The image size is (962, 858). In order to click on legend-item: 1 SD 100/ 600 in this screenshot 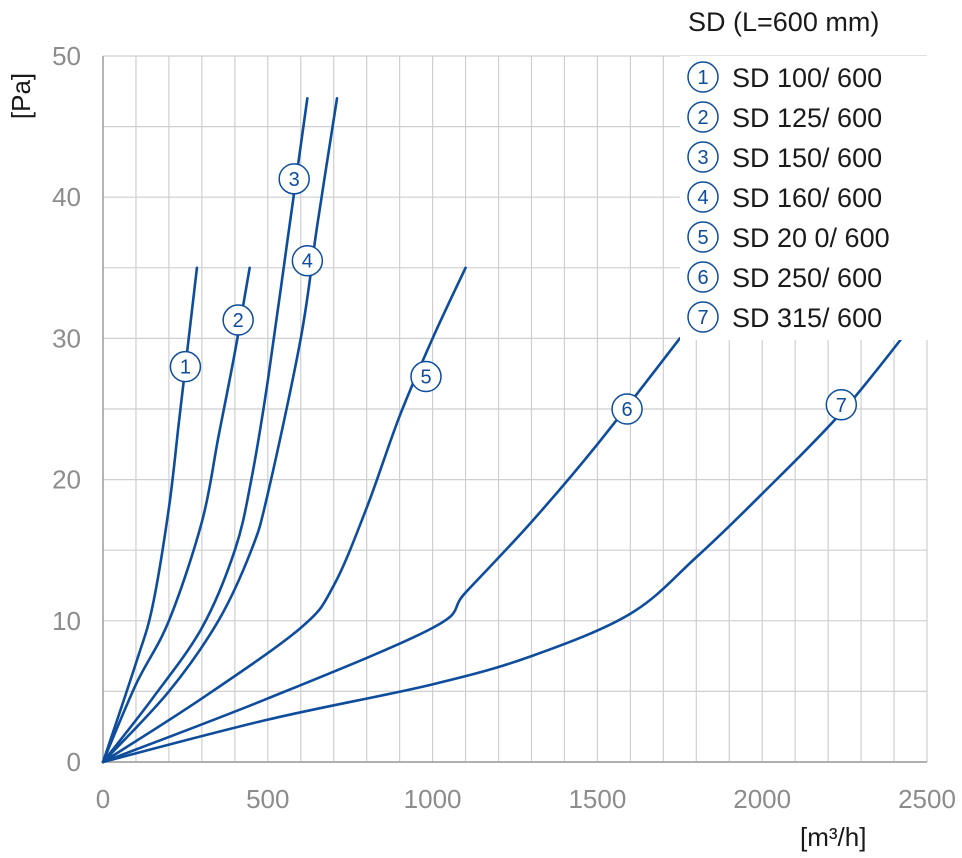, I will do `click(784, 77)`.